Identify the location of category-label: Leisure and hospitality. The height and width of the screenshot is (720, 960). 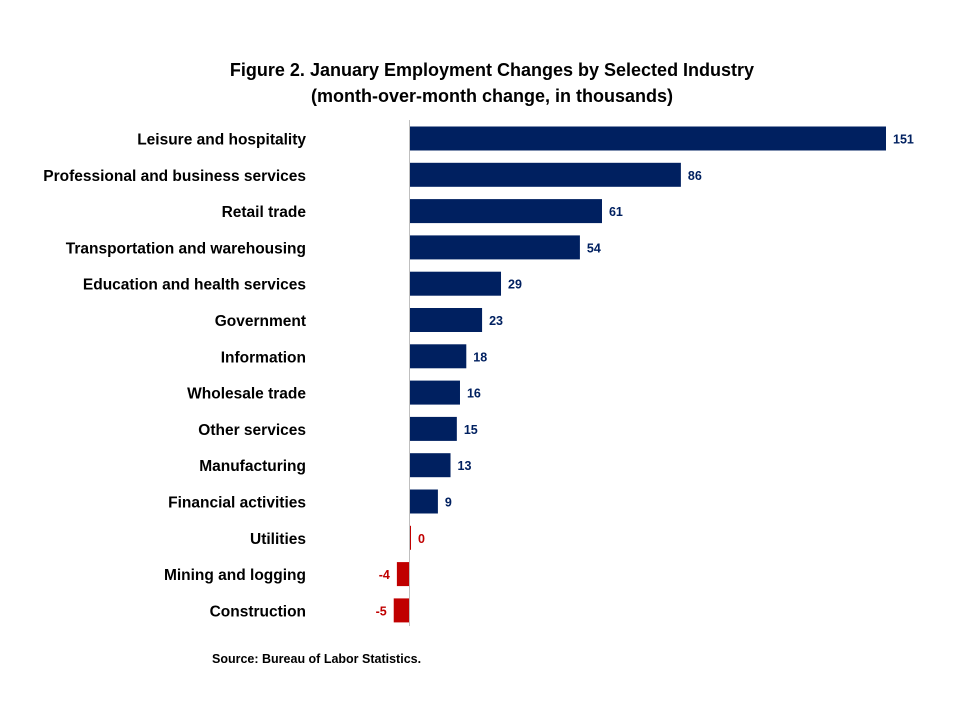
(221, 140).